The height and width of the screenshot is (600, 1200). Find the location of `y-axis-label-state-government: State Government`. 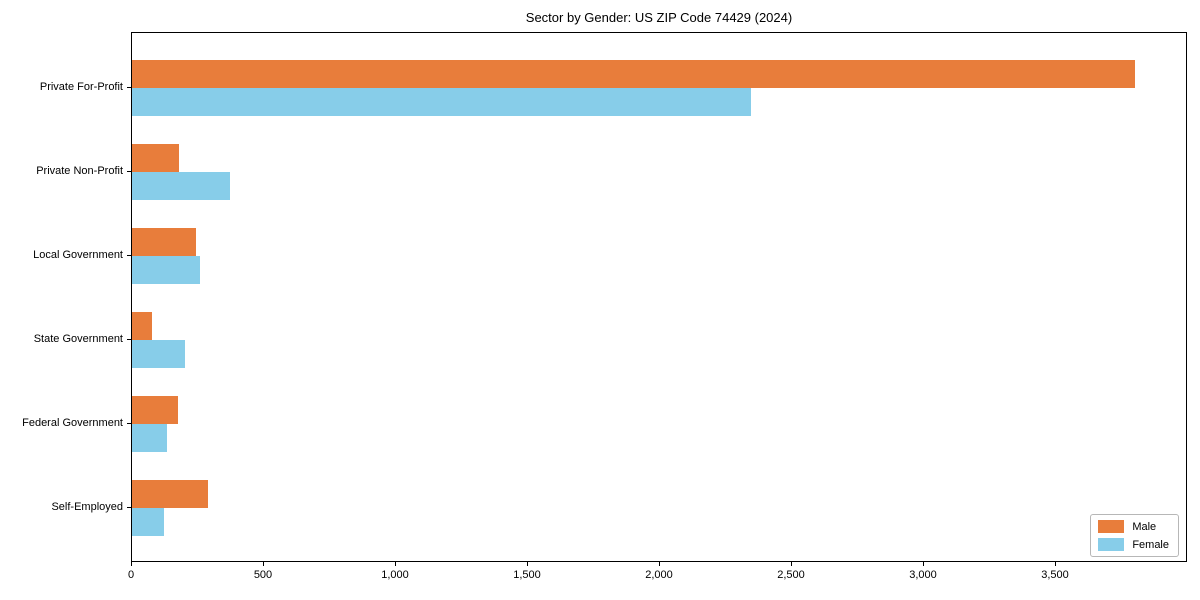

y-axis-label-state-government: State Government is located at coordinates (78, 338).